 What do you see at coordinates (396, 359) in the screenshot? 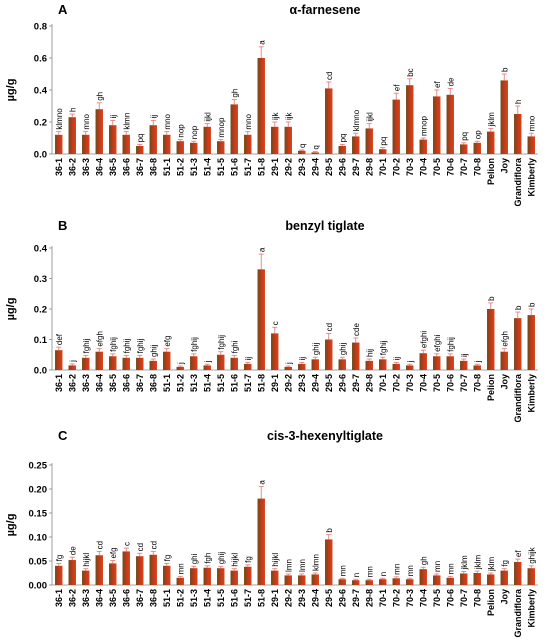
I see `significance-letter: ij` at bounding box center [396, 359].